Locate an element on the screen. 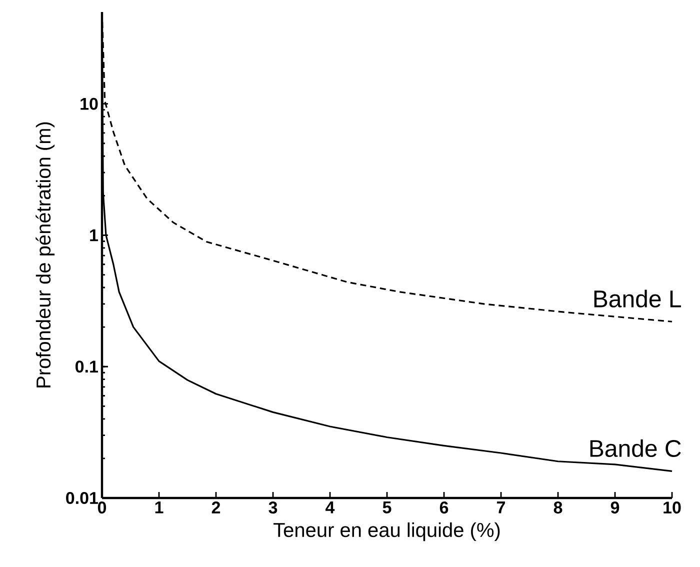 The width and height of the screenshot is (700, 567). y-tick-label: 0.01 is located at coordinates (82, 498).